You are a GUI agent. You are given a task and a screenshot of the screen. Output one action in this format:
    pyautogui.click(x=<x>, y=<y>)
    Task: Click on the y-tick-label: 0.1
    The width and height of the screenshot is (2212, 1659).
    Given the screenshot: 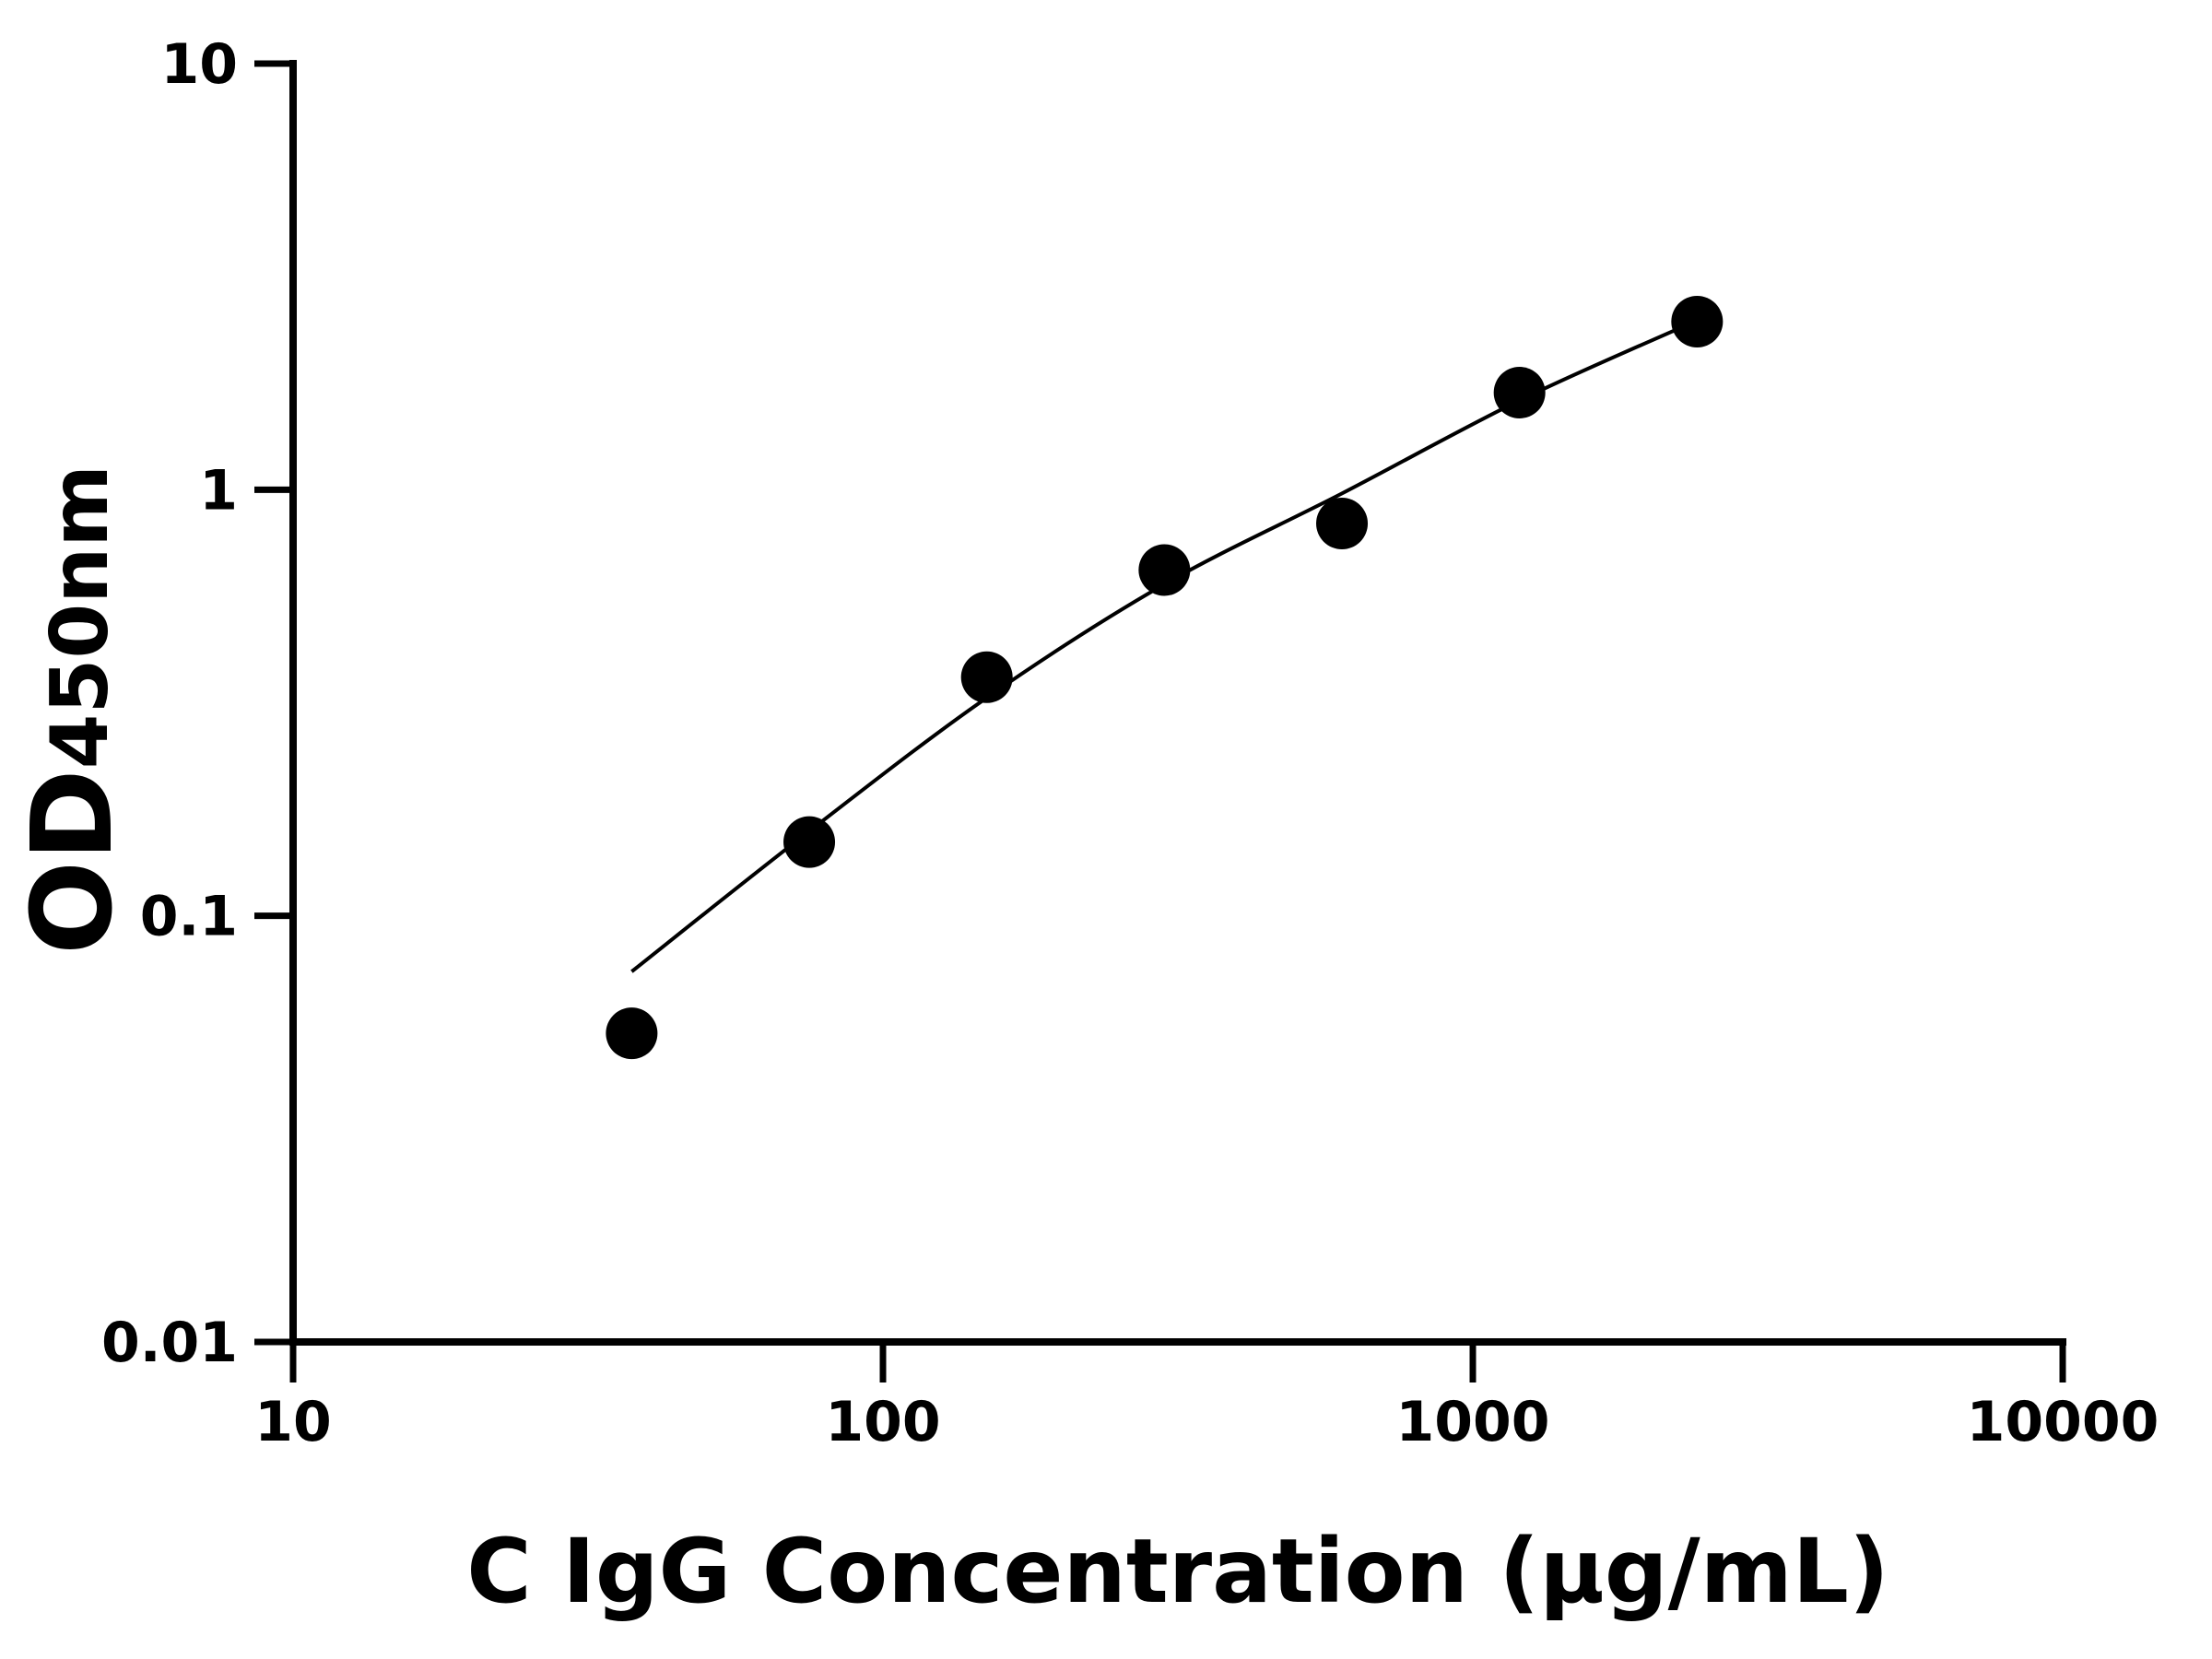 What is the action you would take?
    pyautogui.click(x=189, y=917)
    